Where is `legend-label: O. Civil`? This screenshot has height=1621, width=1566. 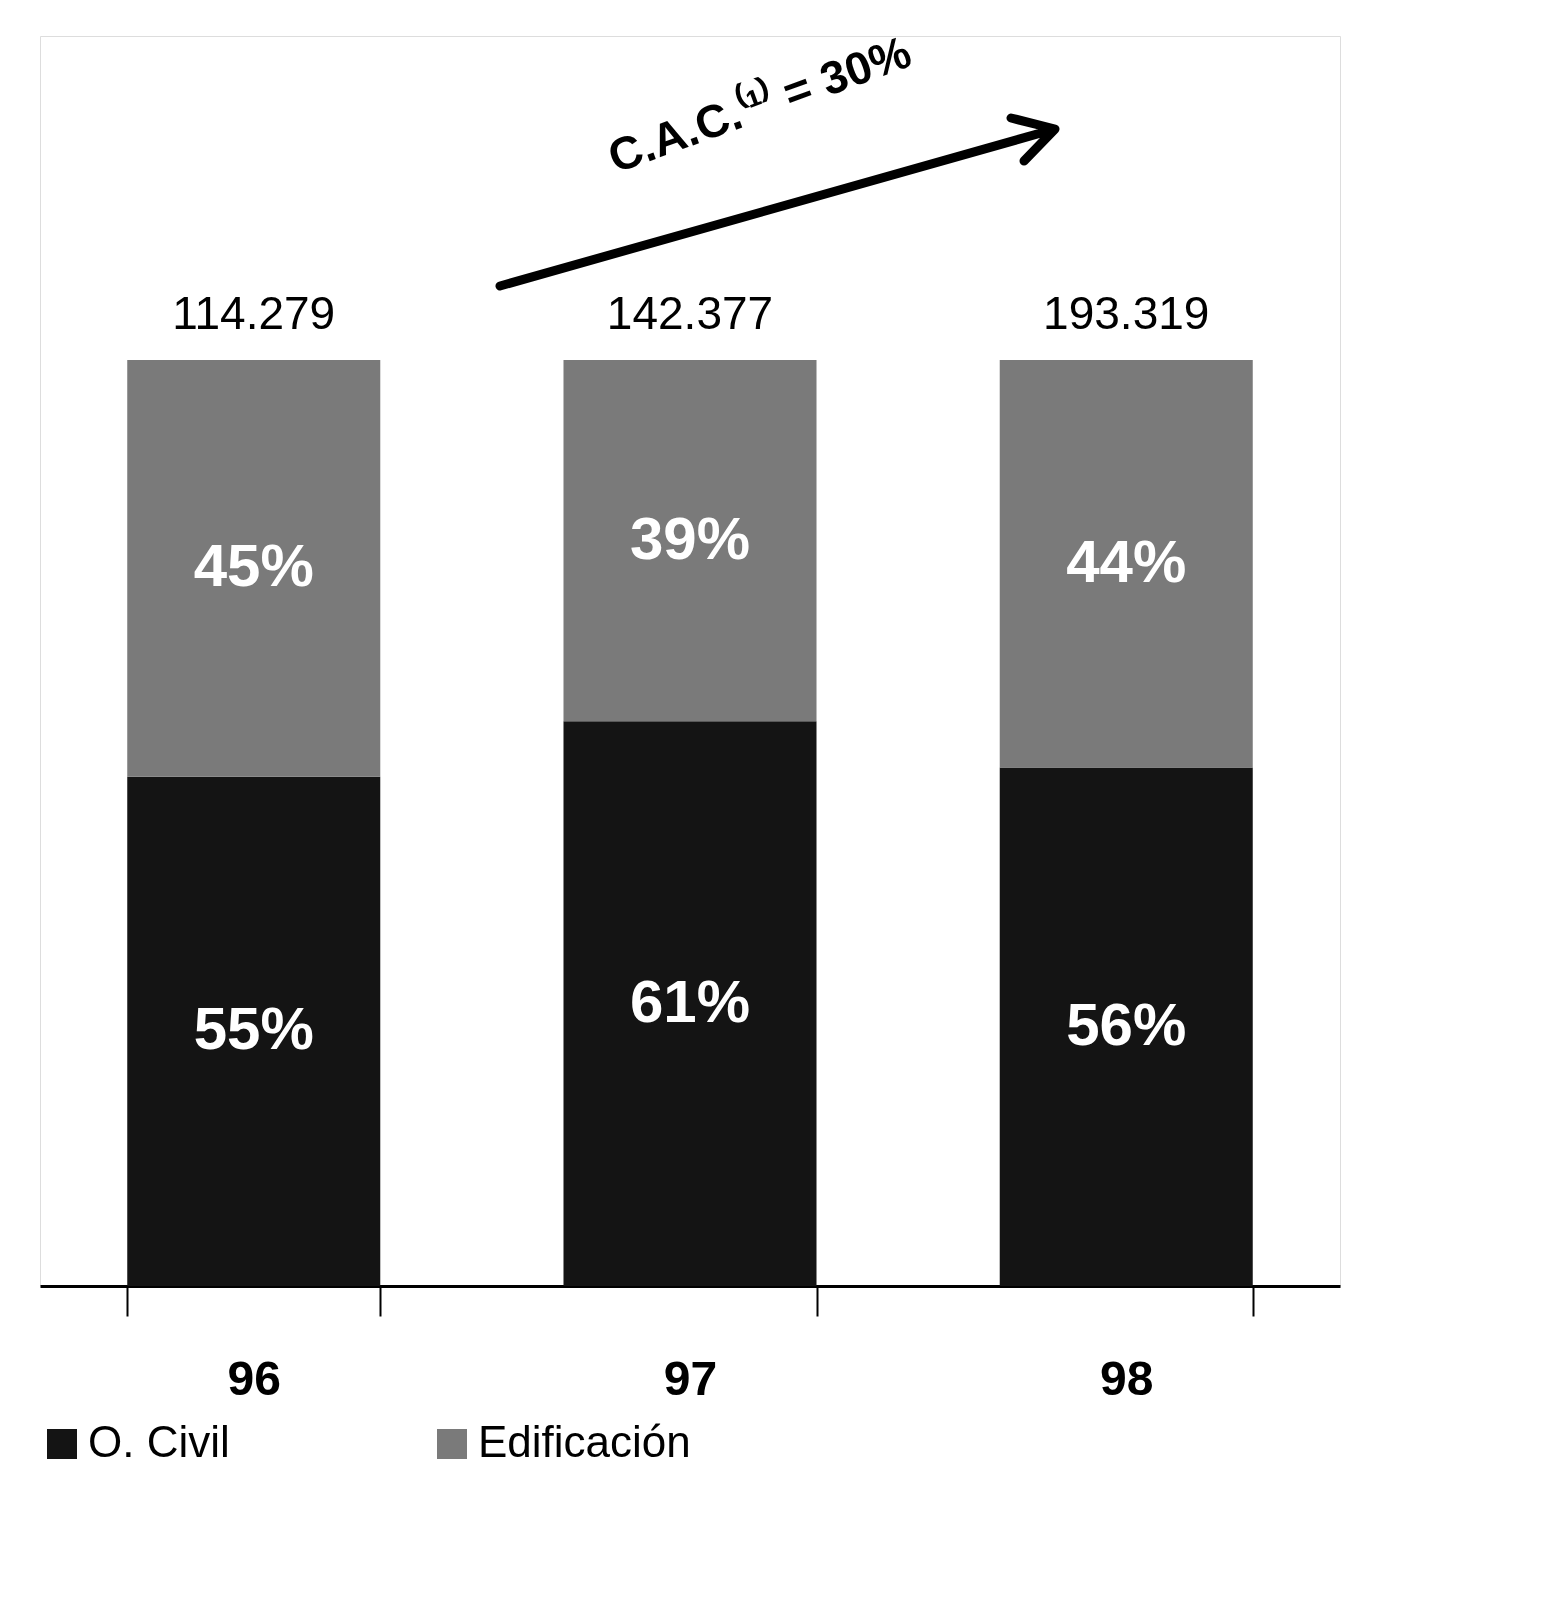 legend-label: O. Civil is located at coordinates (159, 1441).